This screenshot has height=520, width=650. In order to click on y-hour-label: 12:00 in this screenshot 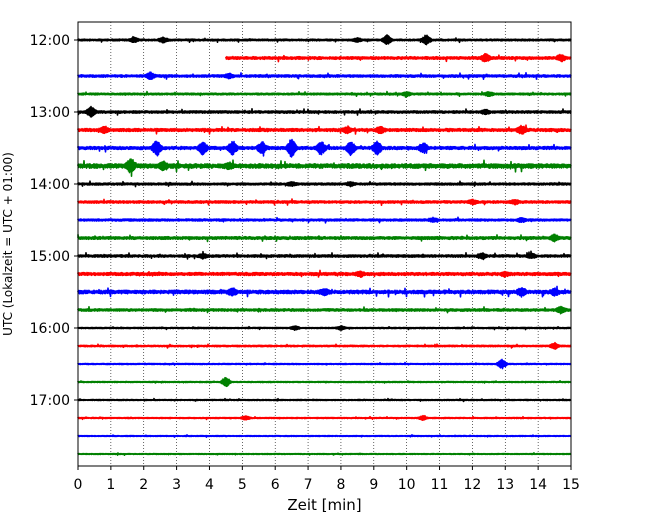, I will do `click(50, 41)`.